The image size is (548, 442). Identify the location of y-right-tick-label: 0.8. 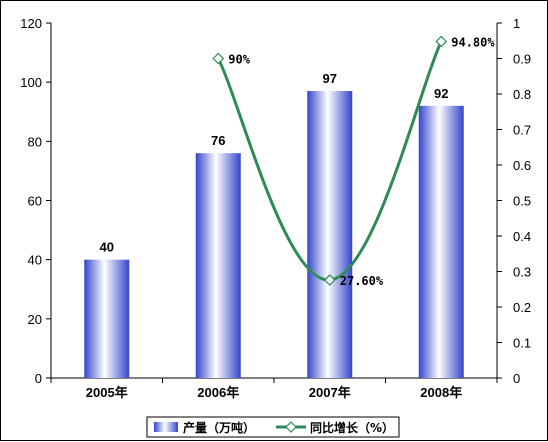
(522, 94).